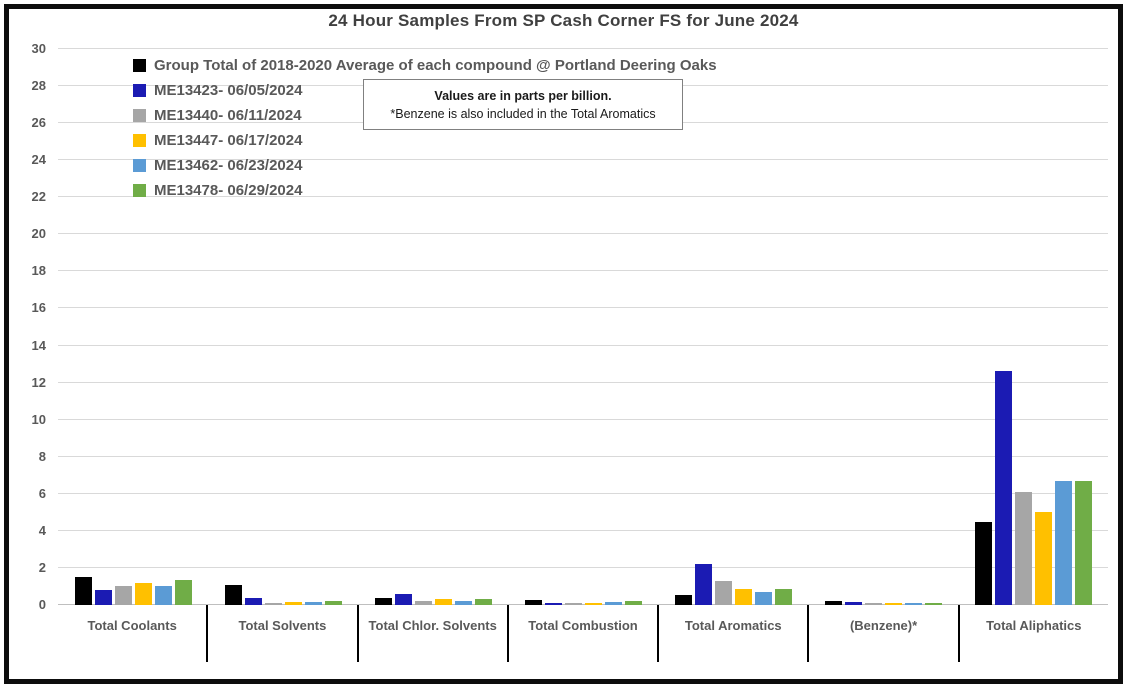 This screenshot has height=693, width=1127. Describe the element at coordinates (1034, 633) in the screenshot. I see `category-cell-total-aliphatics: Total Aliphatics` at that location.